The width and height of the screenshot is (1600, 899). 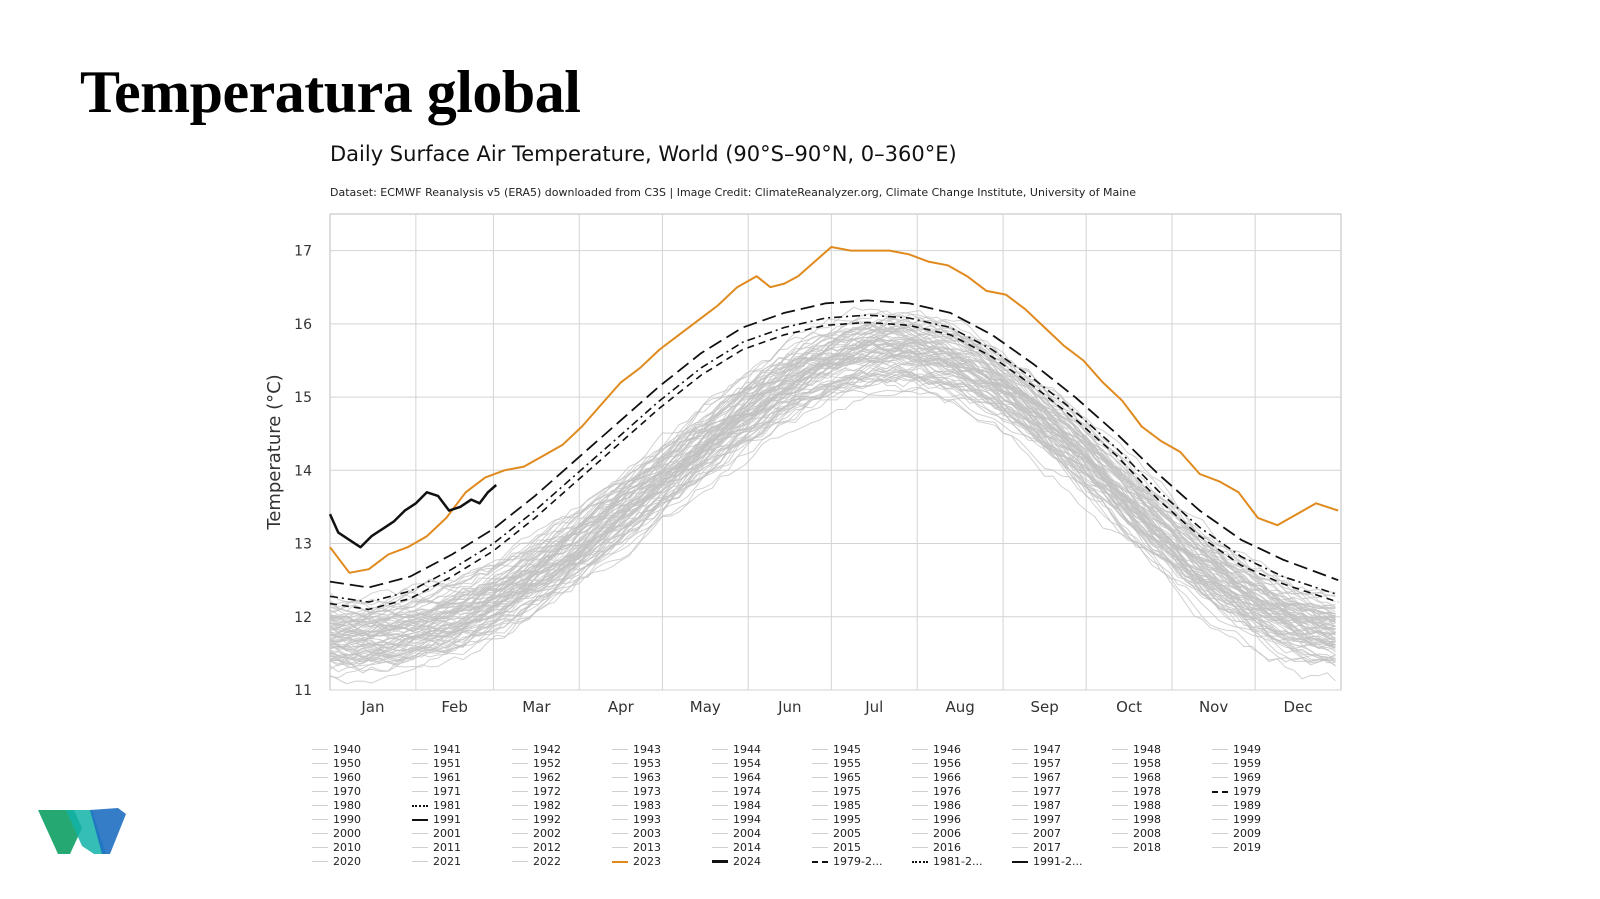 What do you see at coordinates (636, 861) in the screenshot?
I see `legend-item: 2023` at bounding box center [636, 861].